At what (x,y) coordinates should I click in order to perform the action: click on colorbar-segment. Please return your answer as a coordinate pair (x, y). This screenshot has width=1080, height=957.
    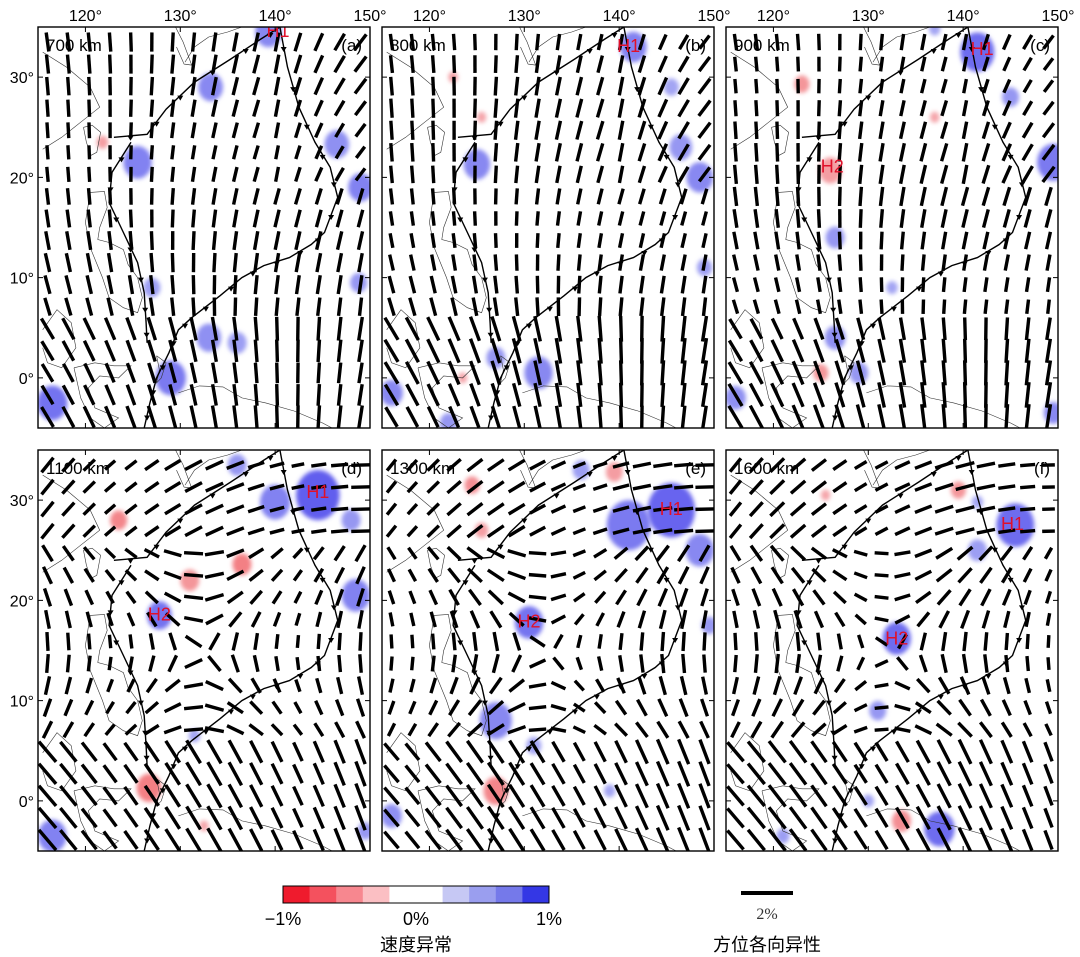
    Looking at the image, I should click on (429, 894).